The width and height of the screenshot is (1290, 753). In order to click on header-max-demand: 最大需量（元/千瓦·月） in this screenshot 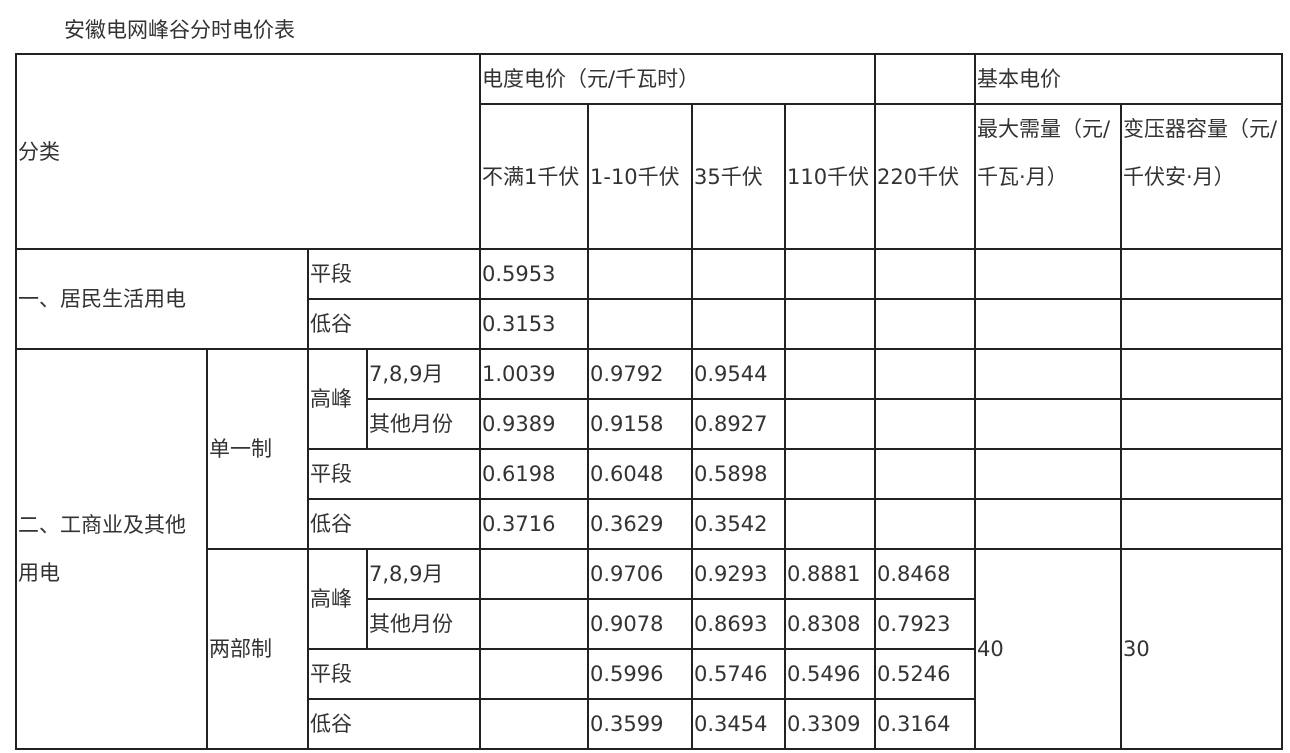, I will do `click(1048, 176)`.